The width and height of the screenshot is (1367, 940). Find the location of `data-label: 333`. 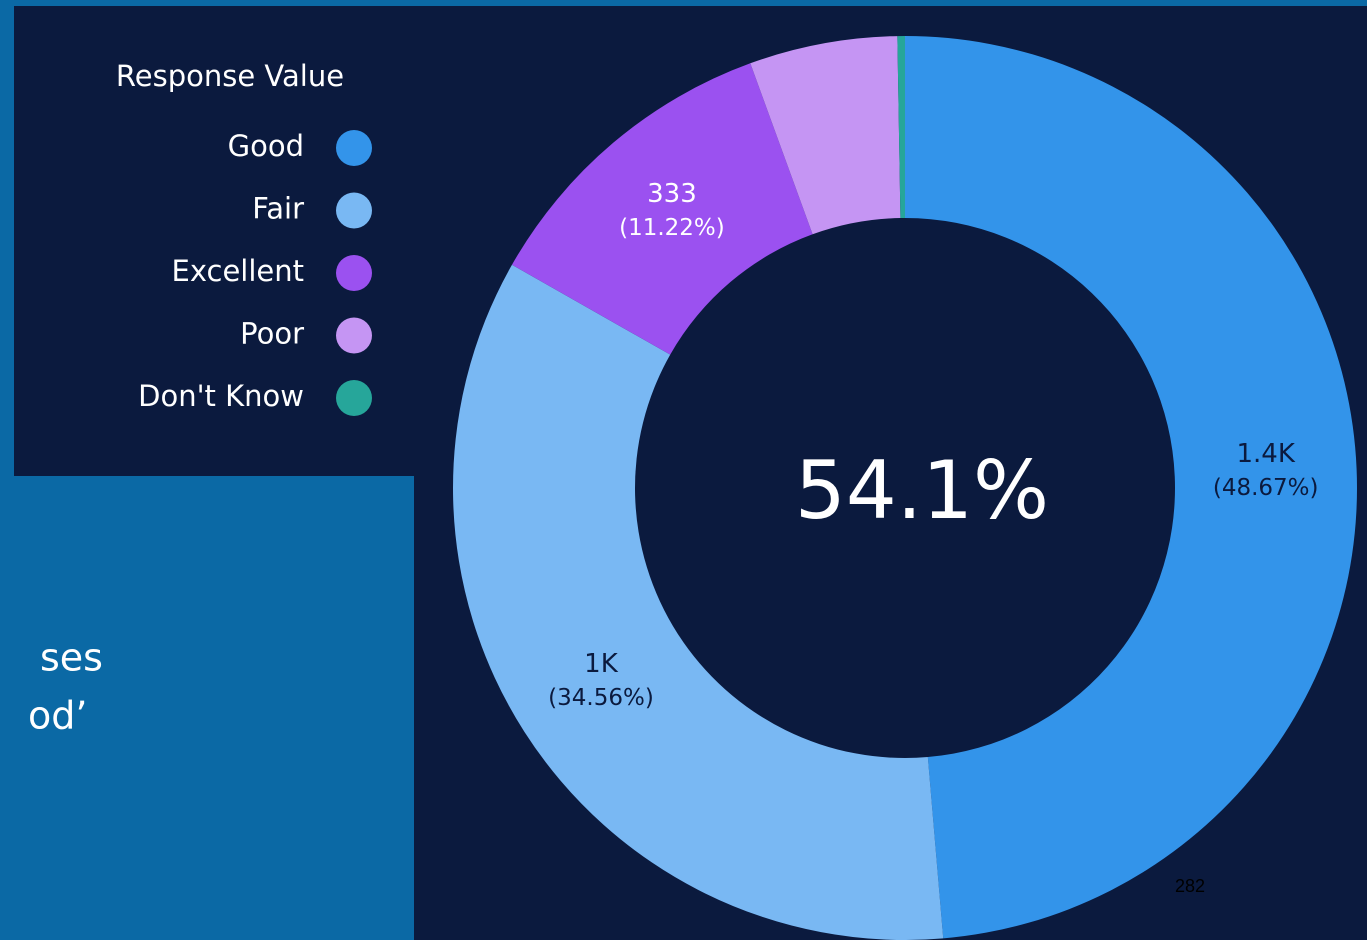

data-label: 333 is located at coordinates (672, 194).